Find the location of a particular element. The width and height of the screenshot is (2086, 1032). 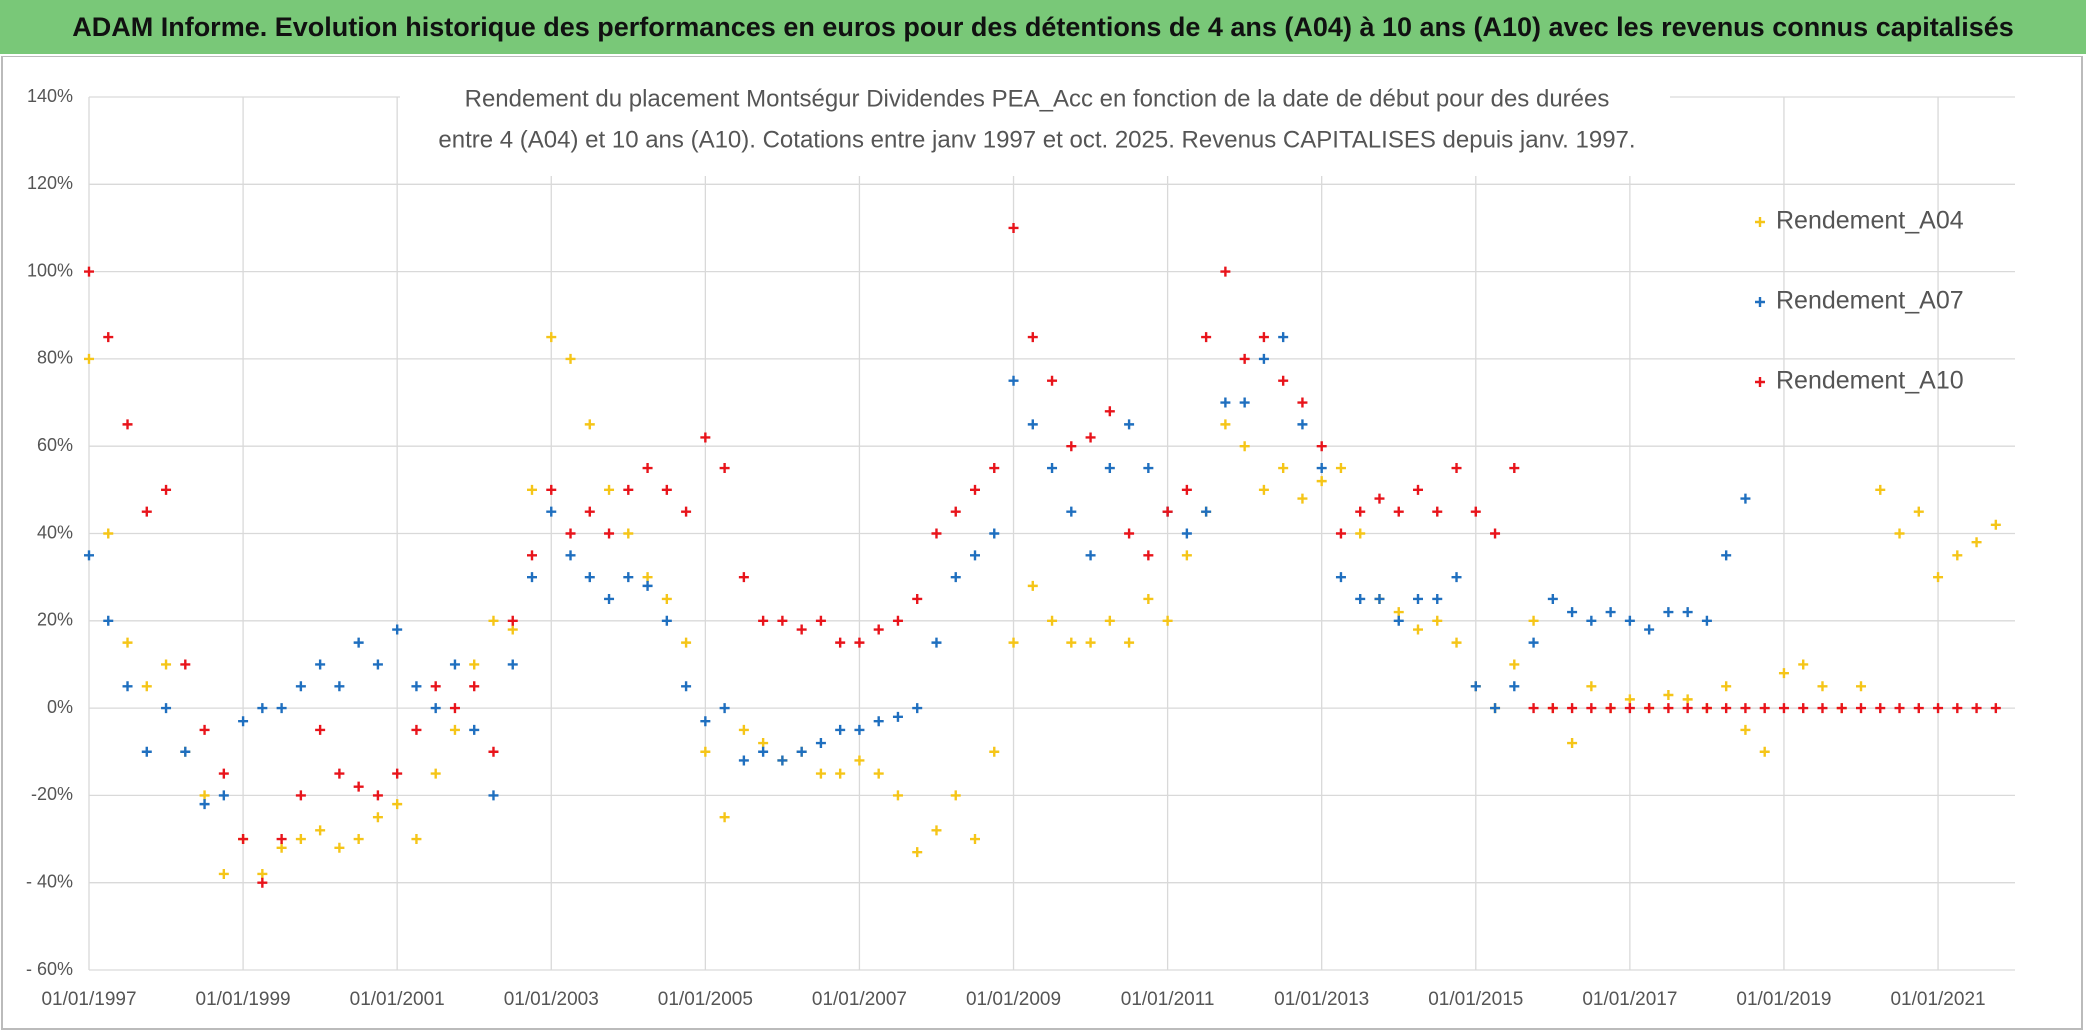

x-tick-label: 01/01/1997 is located at coordinates (88, 999).